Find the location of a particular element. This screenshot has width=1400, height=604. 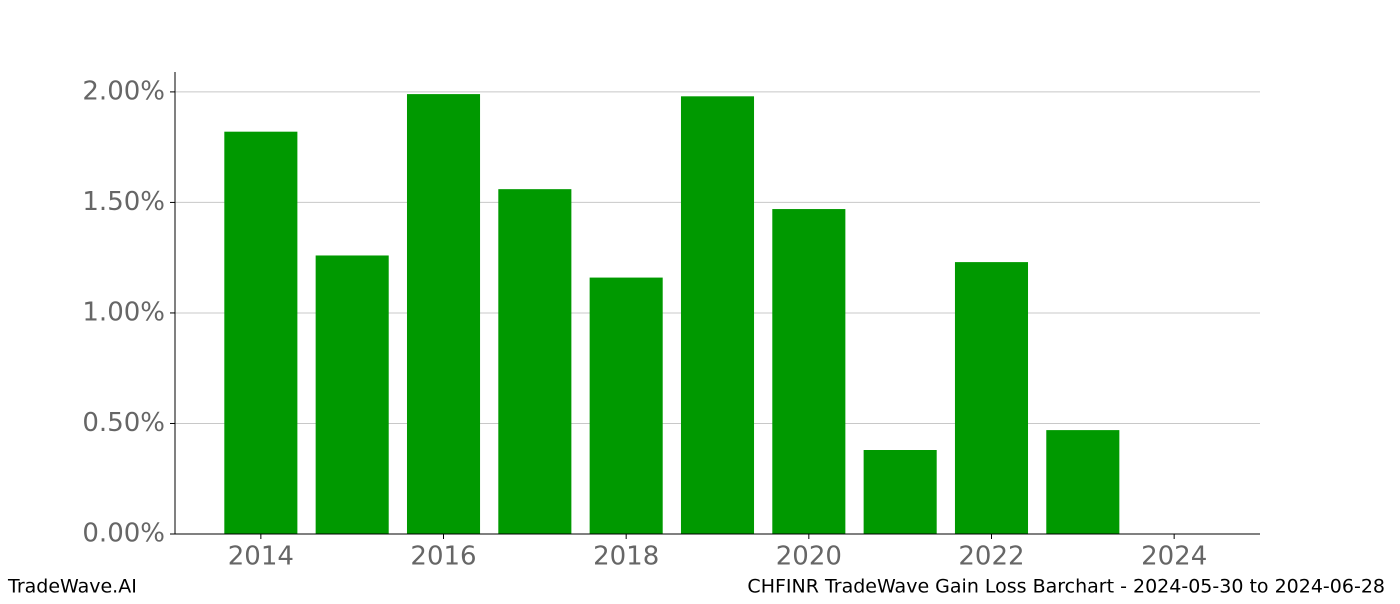

x-tick-label: 2024 is located at coordinates (1174, 557).